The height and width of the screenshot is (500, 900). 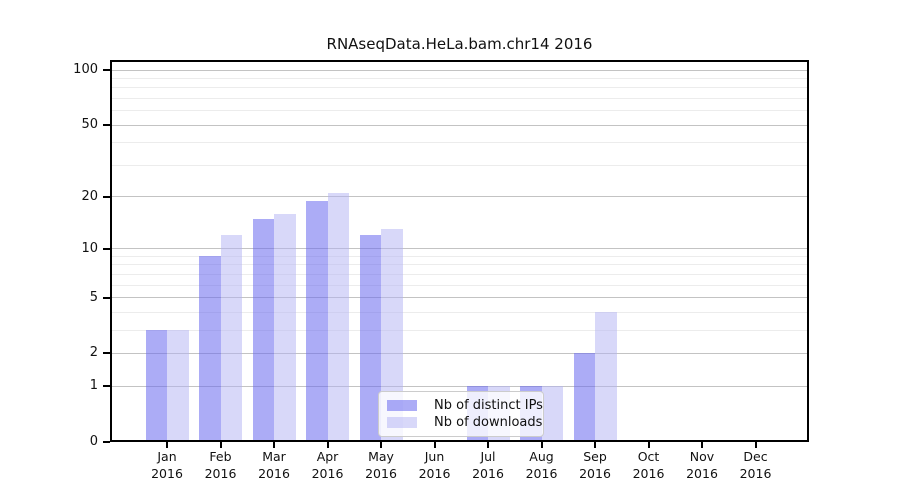 What do you see at coordinates (93, 386) in the screenshot?
I see `y-tick-label: 1` at bounding box center [93, 386].